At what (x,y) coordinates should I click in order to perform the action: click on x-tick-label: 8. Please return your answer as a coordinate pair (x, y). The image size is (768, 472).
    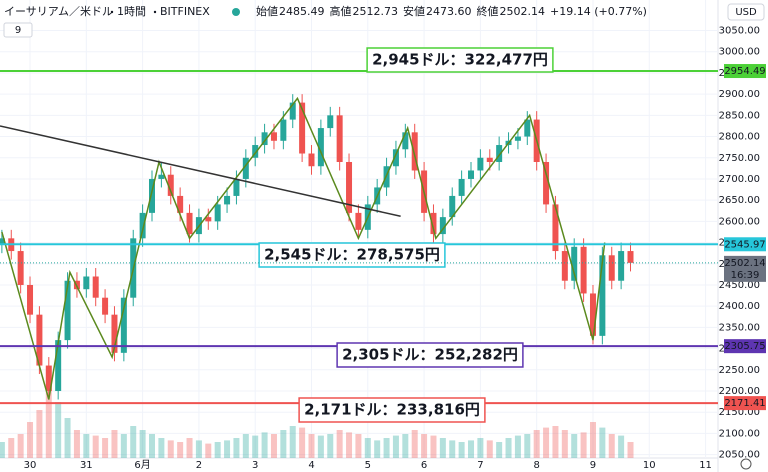
    Looking at the image, I should click on (536, 465).